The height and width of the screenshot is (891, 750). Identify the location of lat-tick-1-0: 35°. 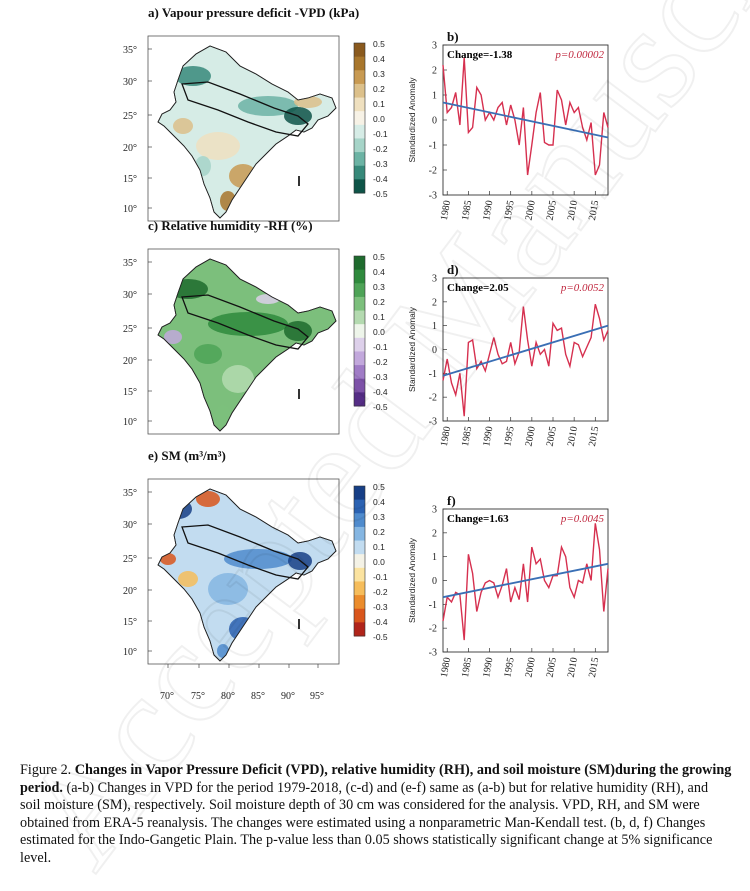
(130, 263).